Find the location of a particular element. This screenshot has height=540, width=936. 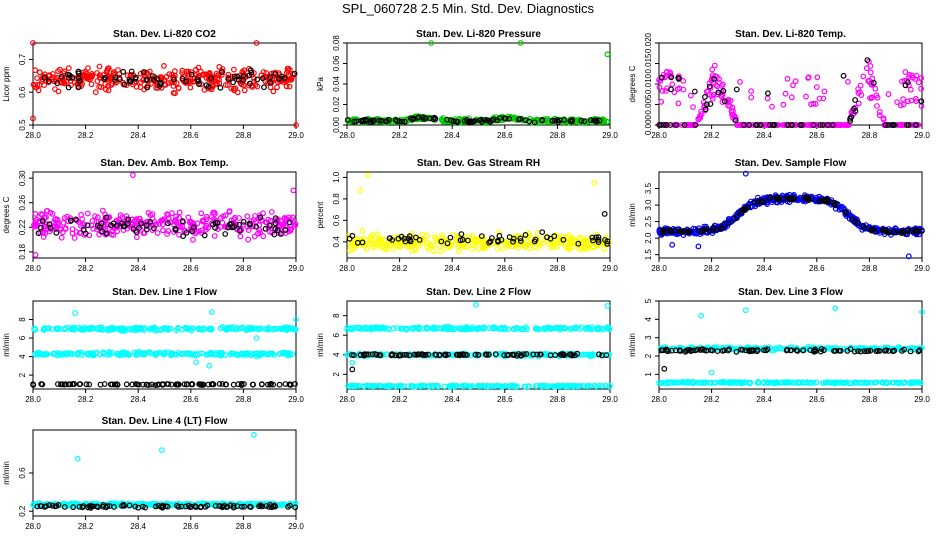

panel-title: Stan. Dev. Amb. Box Temp. is located at coordinates (164, 163).